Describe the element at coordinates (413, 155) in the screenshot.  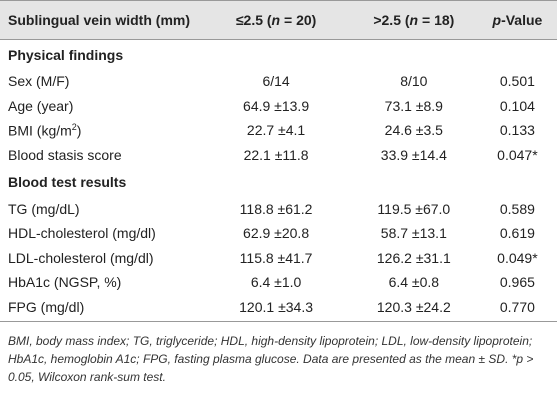
I see `value-cell: 33.9 ±14.4` at that location.